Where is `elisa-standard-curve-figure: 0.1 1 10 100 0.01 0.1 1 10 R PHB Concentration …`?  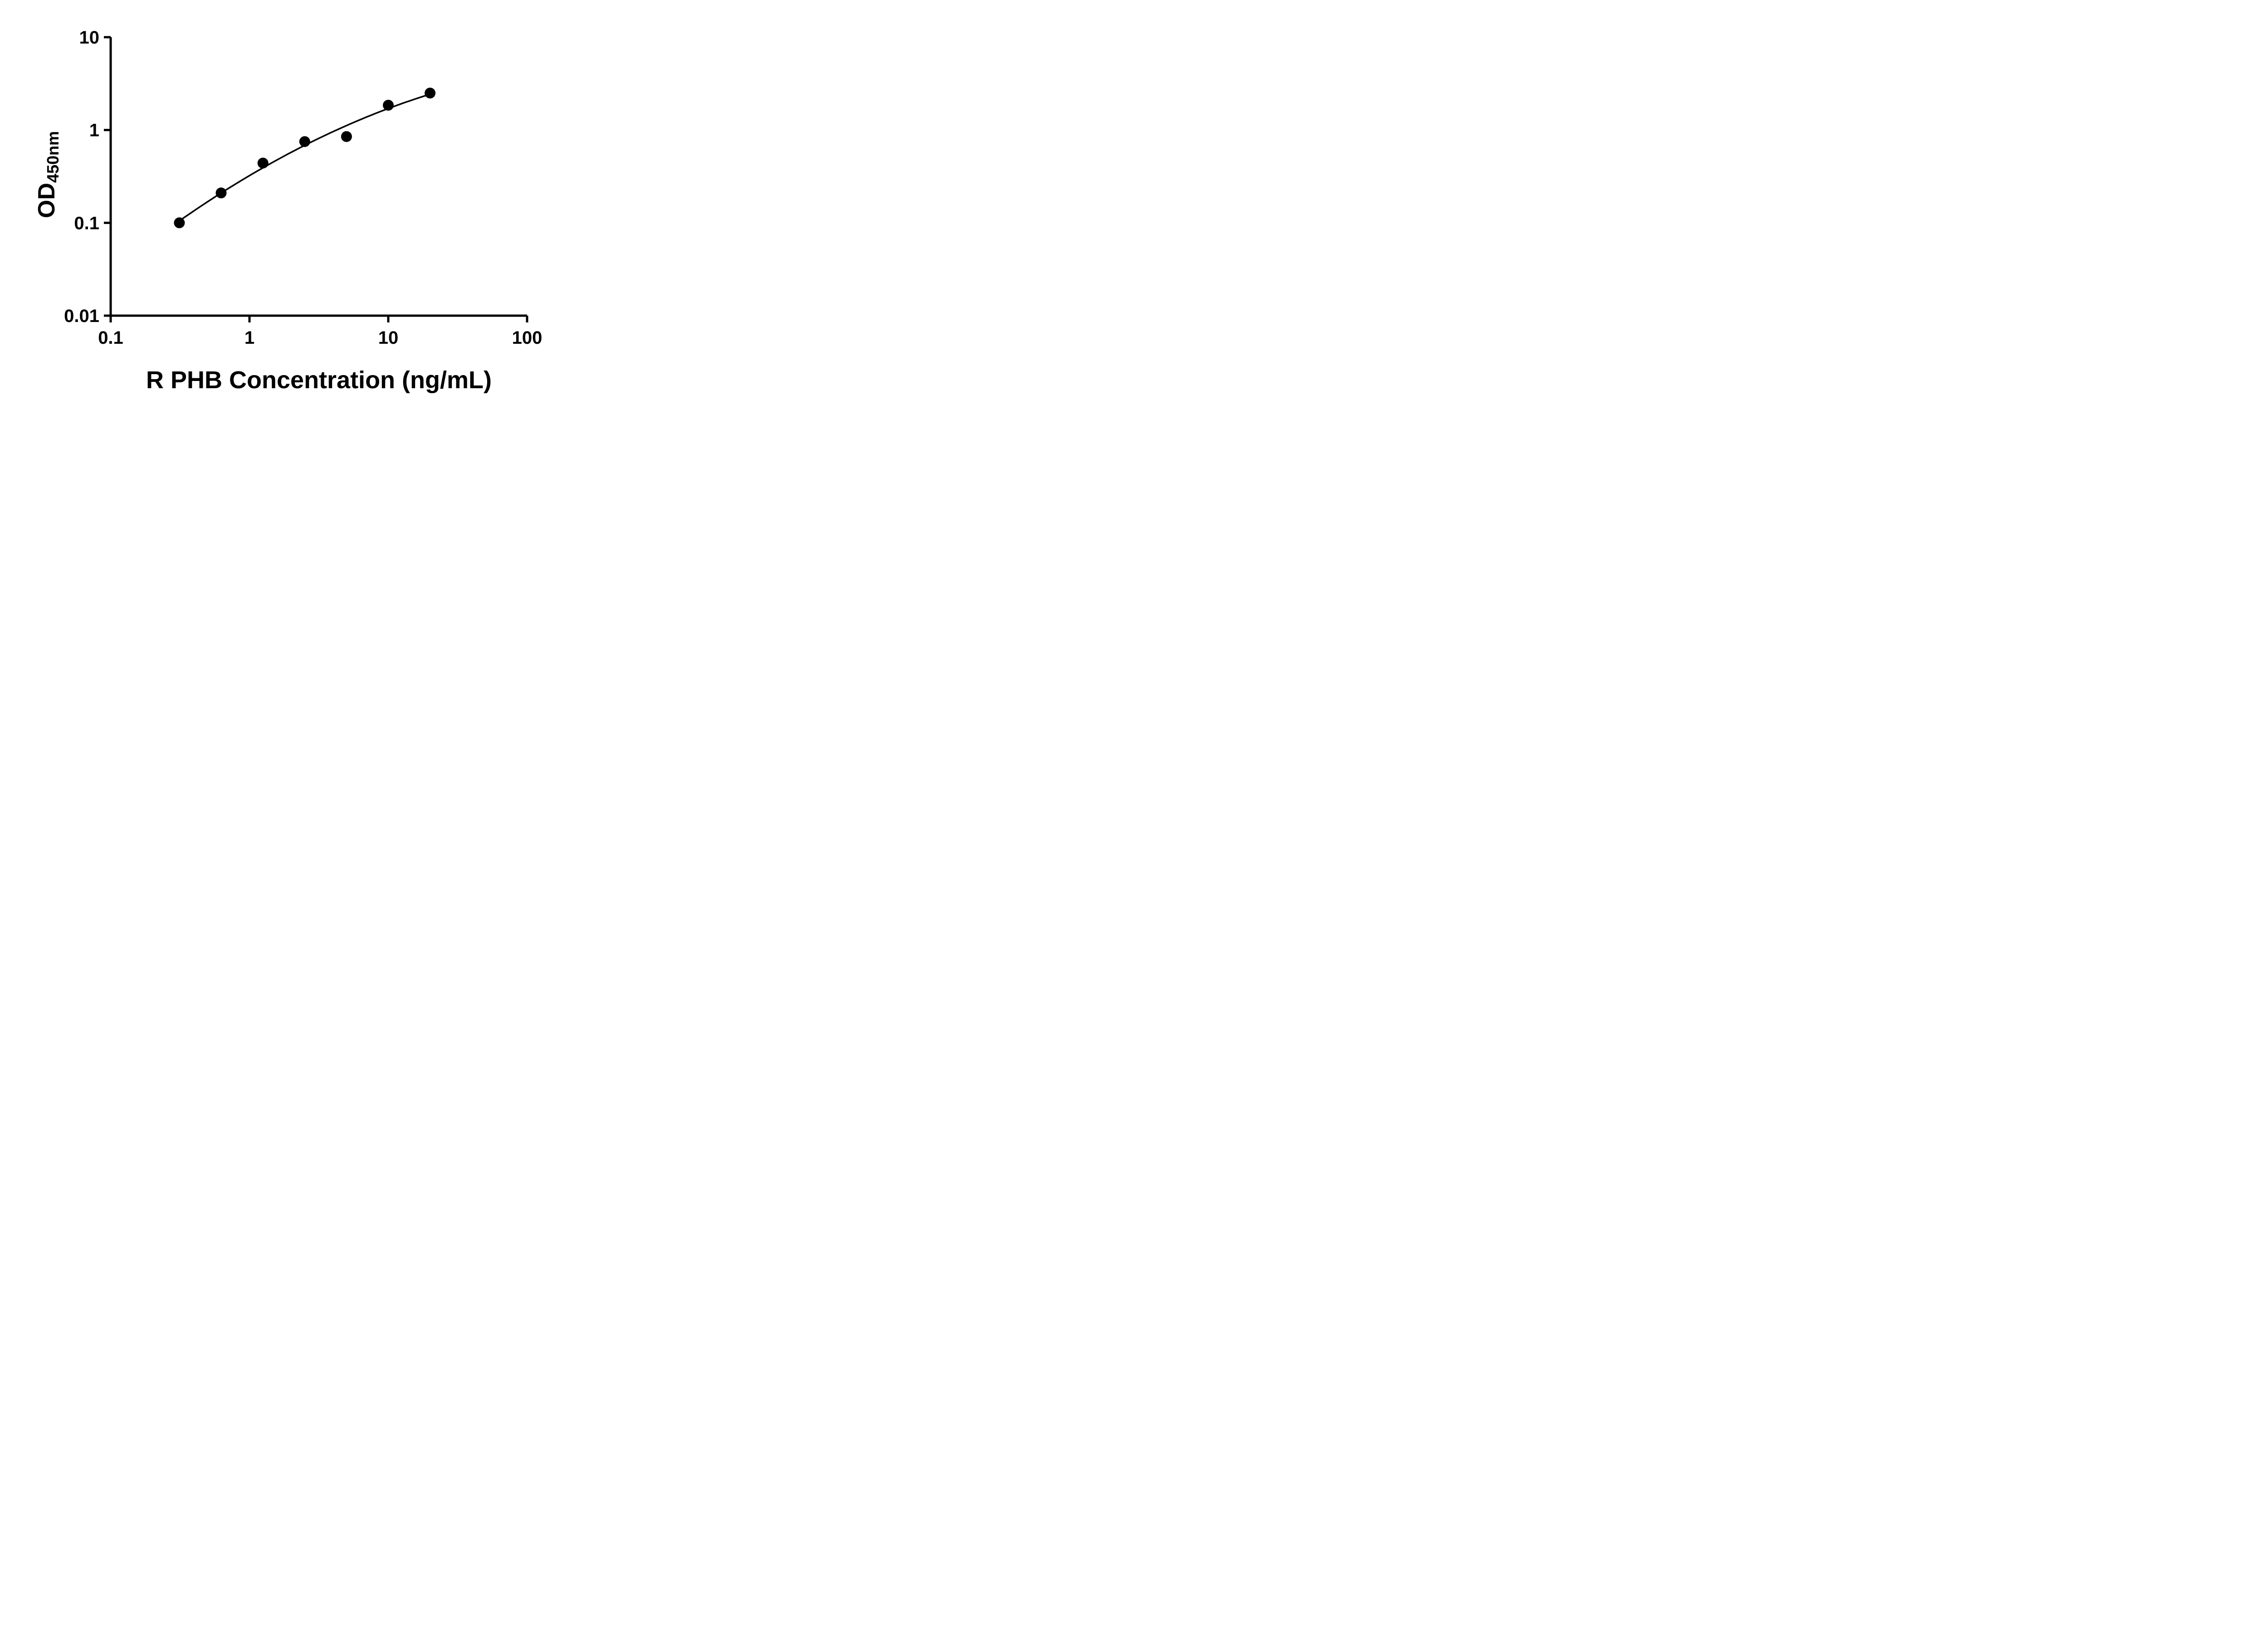
elisa-standard-curve-figure: 0.1 1 10 100 0.01 0.1 1 10 R PHB Concentration … is located at coordinates (291, 206).